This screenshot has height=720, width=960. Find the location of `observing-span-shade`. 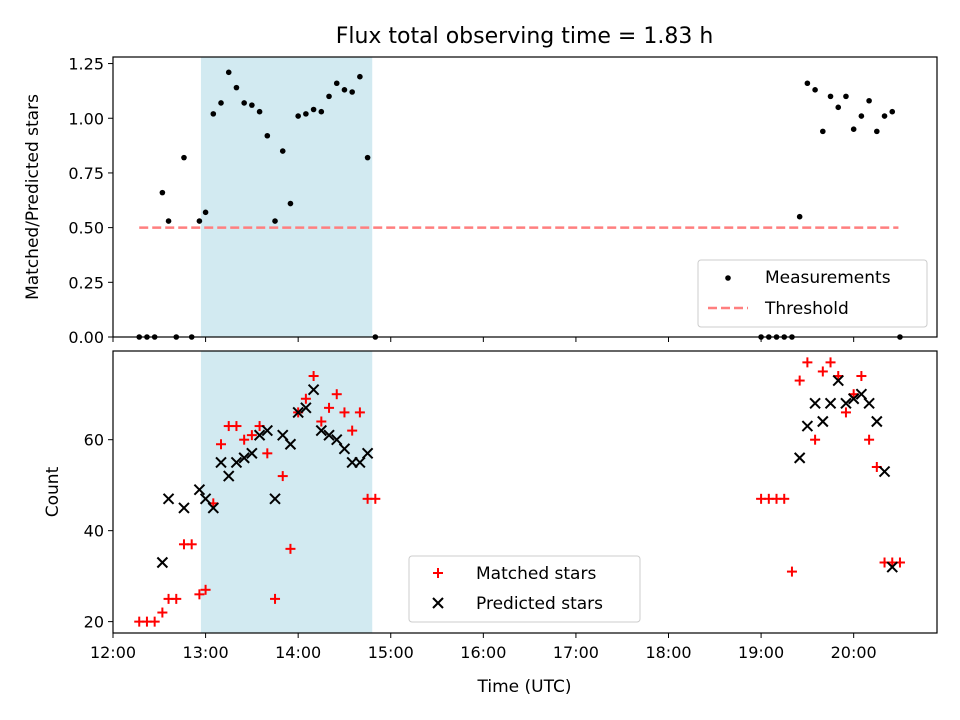

observing-span-shade is located at coordinates (286, 197).